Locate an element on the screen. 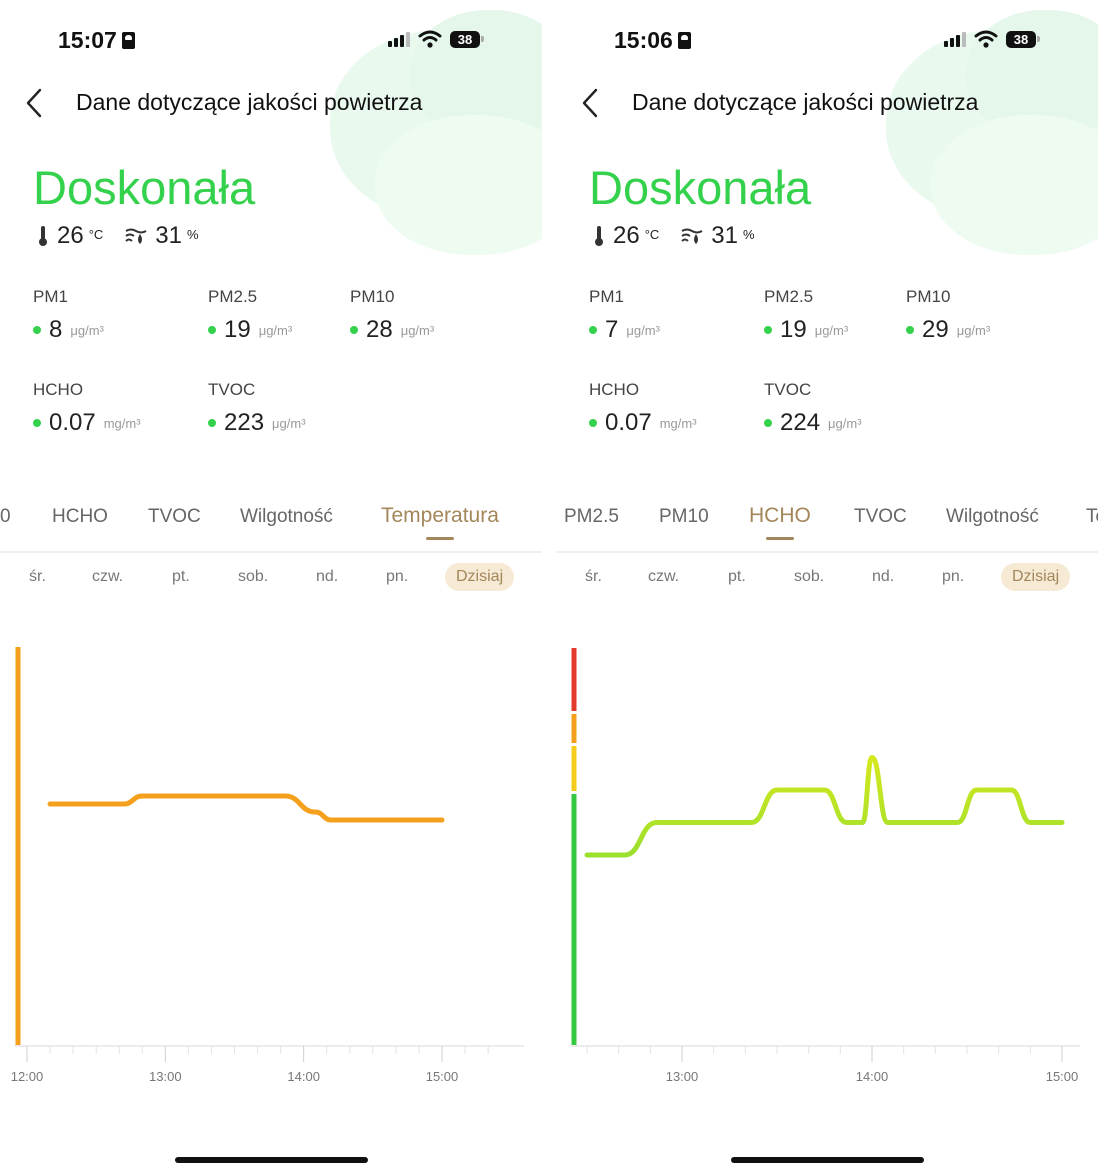  tab-0: 0 is located at coordinates (5, 516).